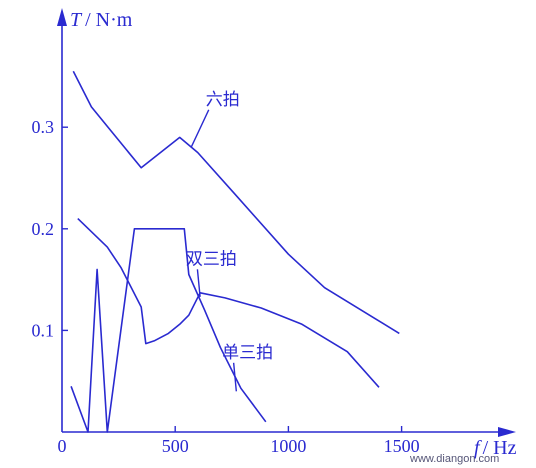 The height and width of the screenshot is (468, 536). Describe the element at coordinates (43, 127) in the screenshot. I see `y-tick-label: 0.3` at that location.